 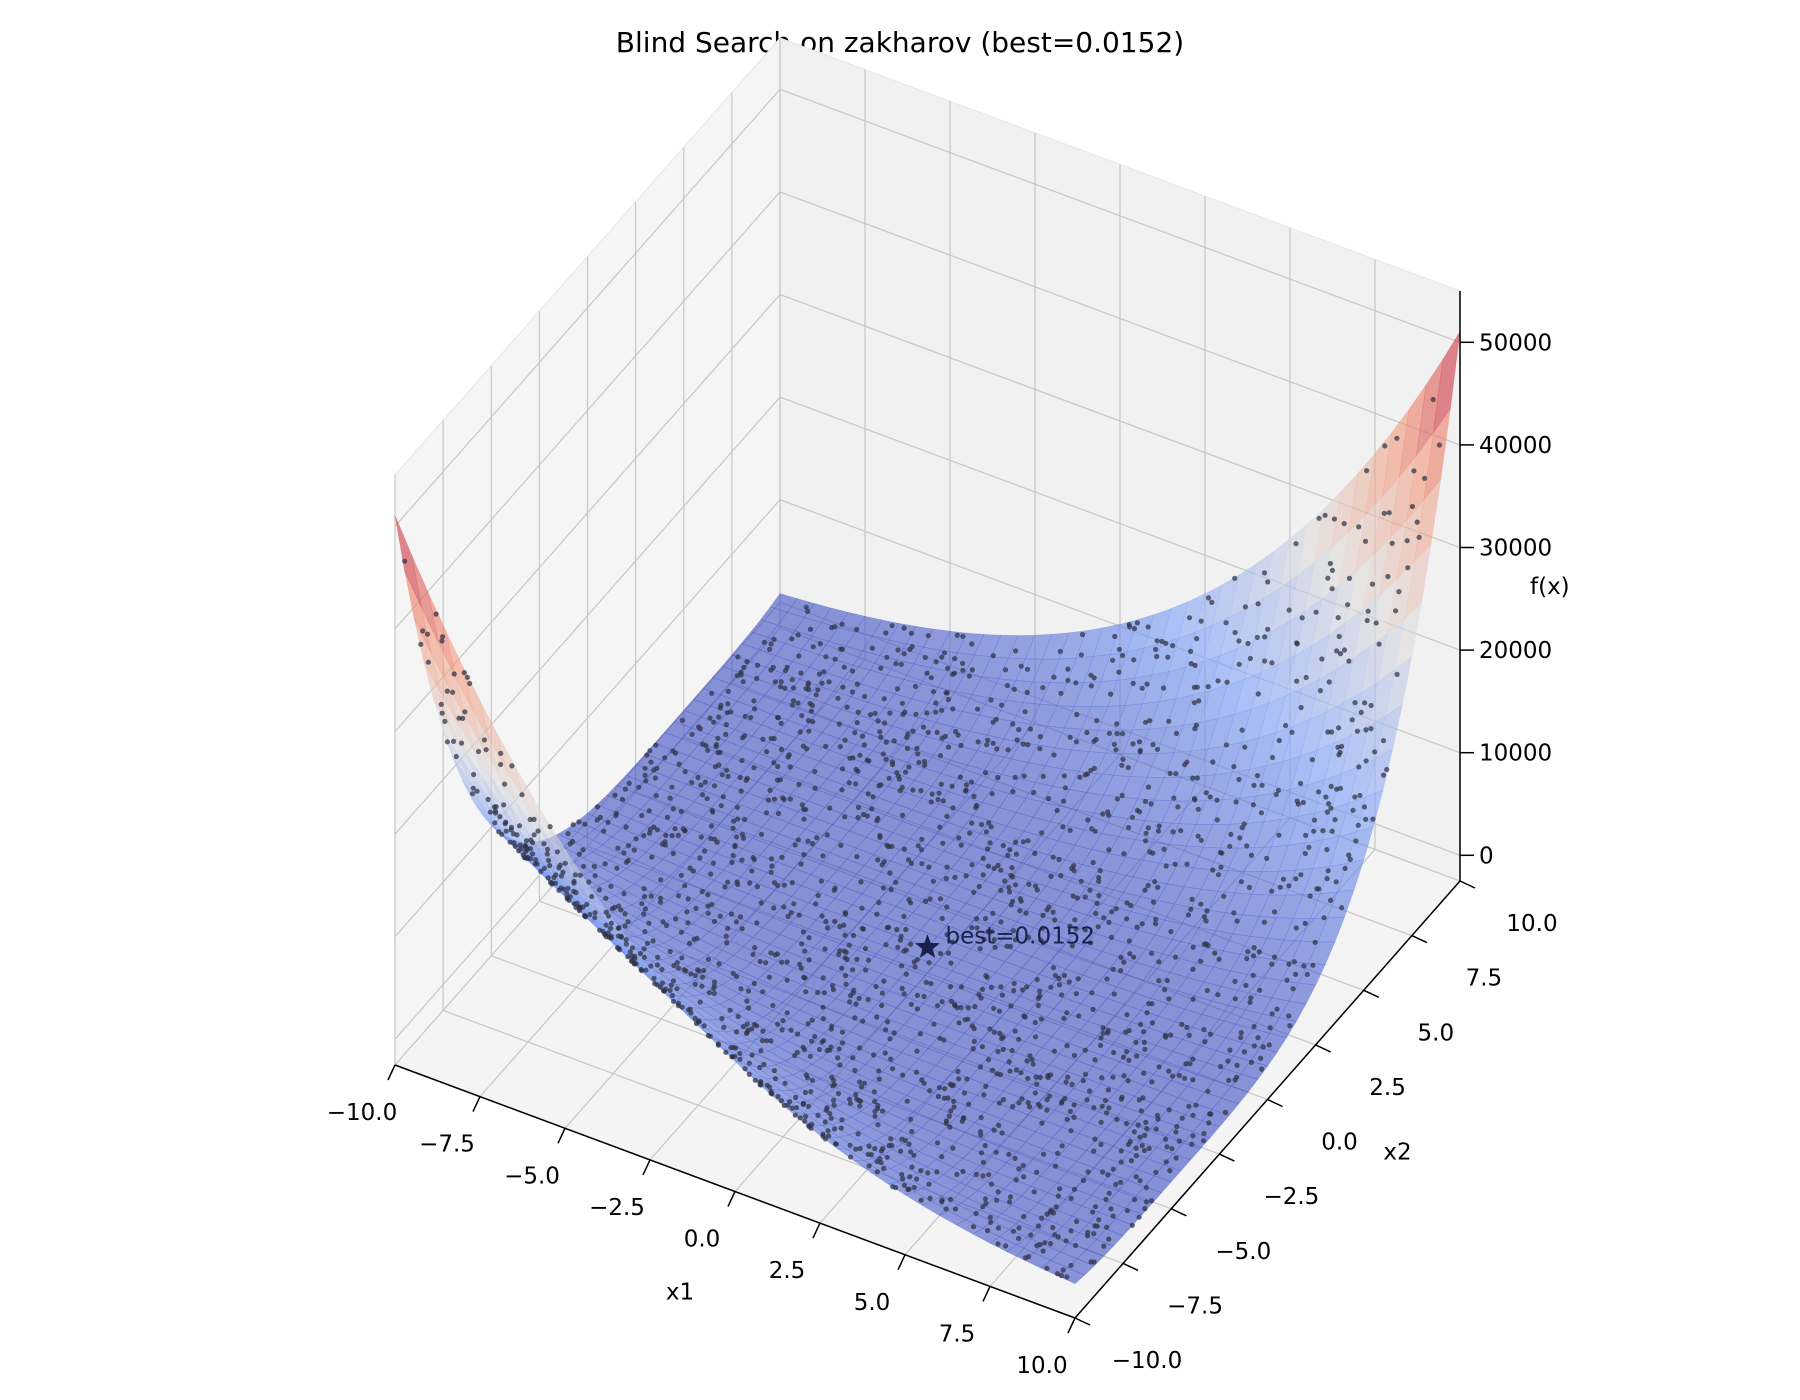 What do you see at coordinates (1379, 773) in the screenshot?
I see `surface-patch` at bounding box center [1379, 773].